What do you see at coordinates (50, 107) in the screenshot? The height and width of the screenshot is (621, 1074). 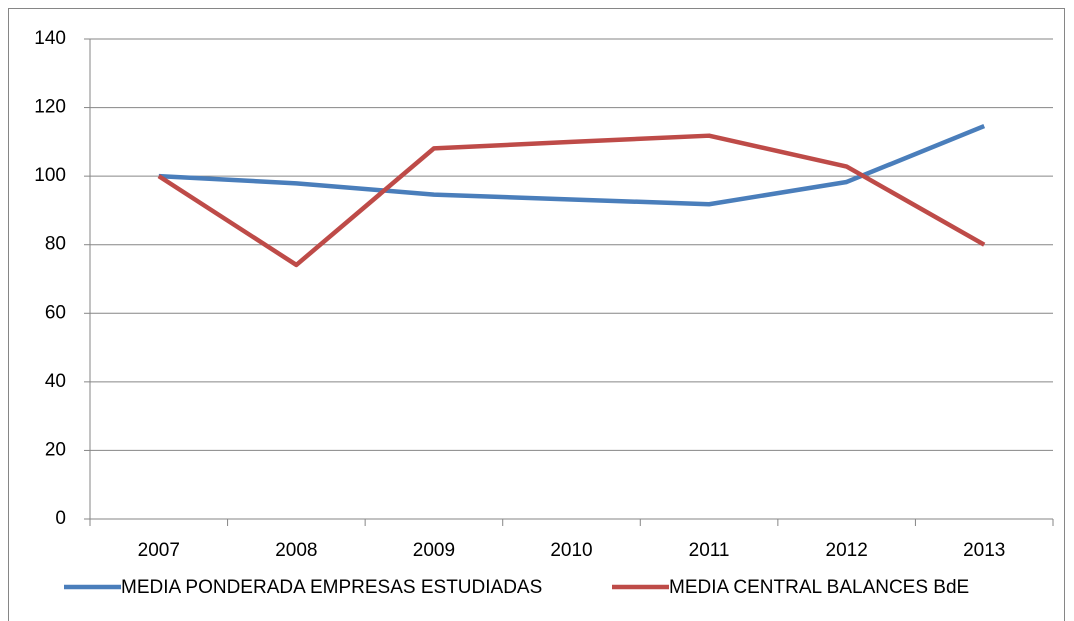 I see `y-tick-label: 120` at bounding box center [50, 107].